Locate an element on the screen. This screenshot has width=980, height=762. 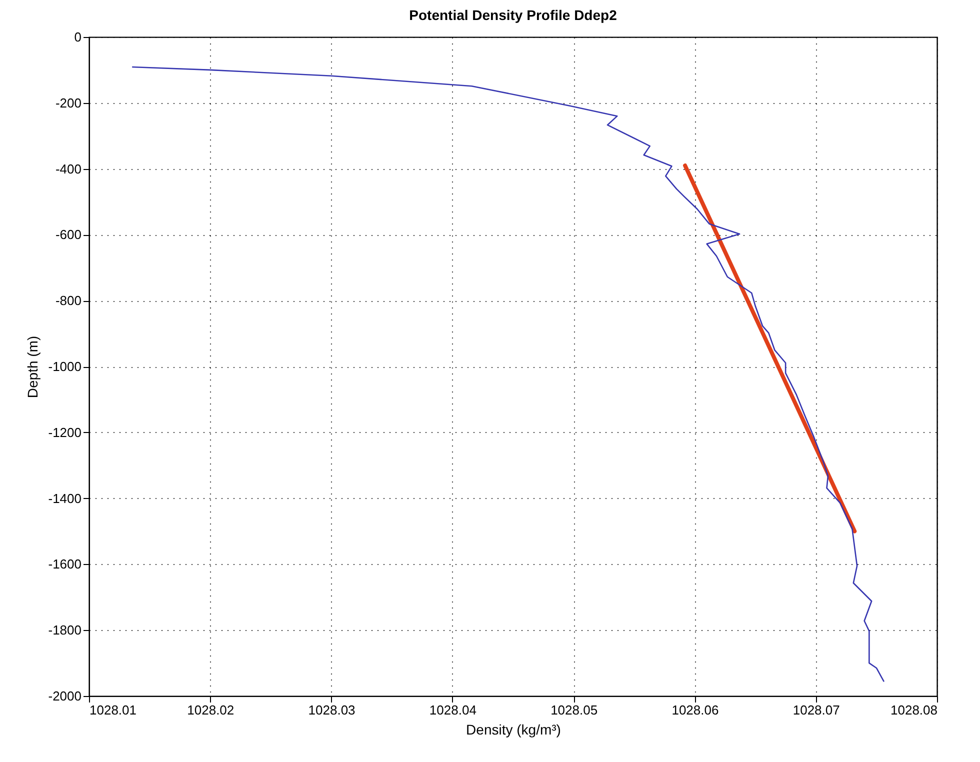
x-tick-label: 1028.02 is located at coordinates (210, 710).